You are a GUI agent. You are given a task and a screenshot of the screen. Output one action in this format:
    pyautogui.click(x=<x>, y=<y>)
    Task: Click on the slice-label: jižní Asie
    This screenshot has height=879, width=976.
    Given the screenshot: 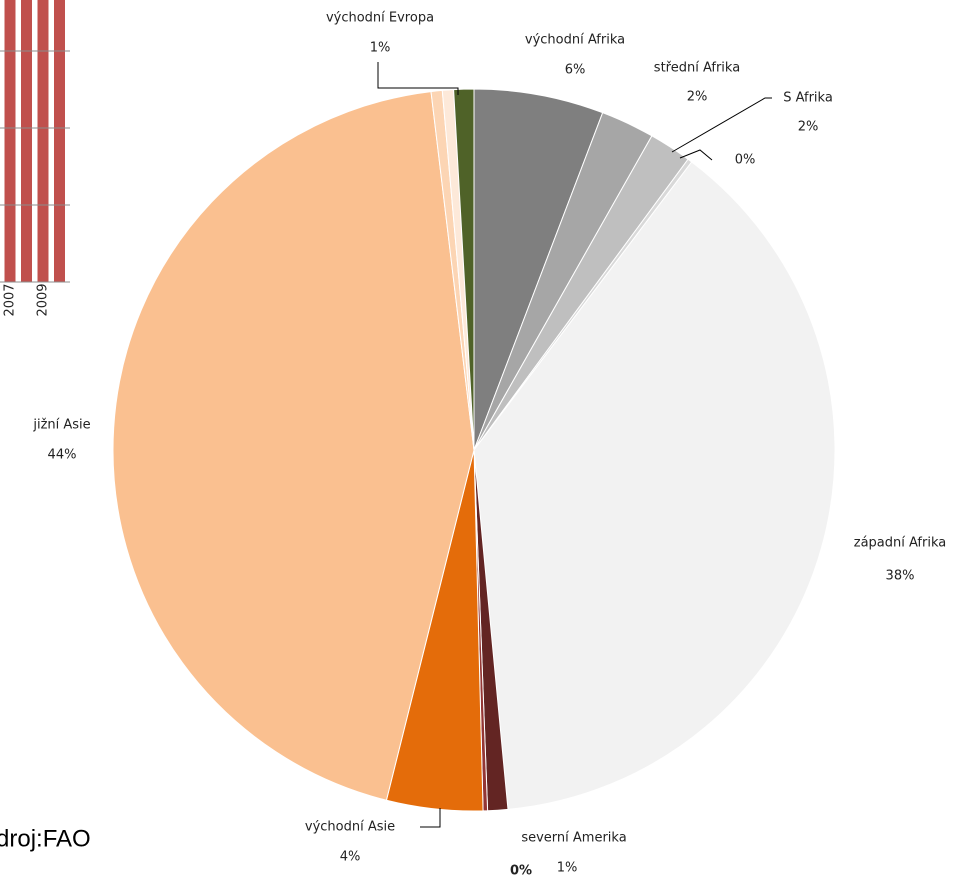 What is the action you would take?
    pyautogui.click(x=61, y=425)
    